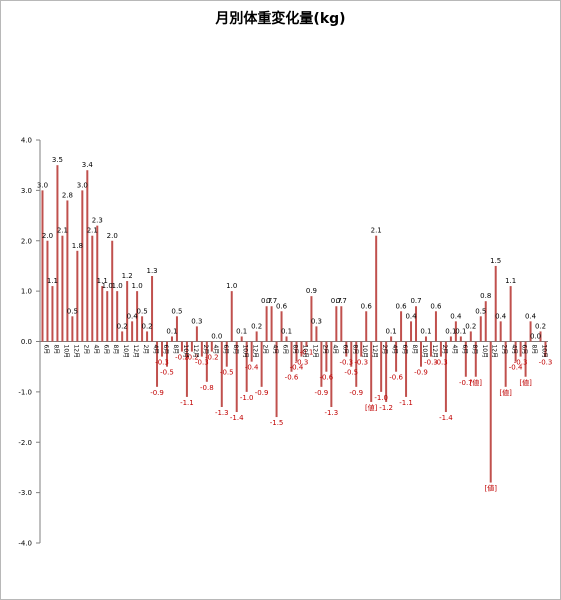  Describe the element at coordinates (282, 306) in the screenshot. I see `data-label: 0.6` at that location.